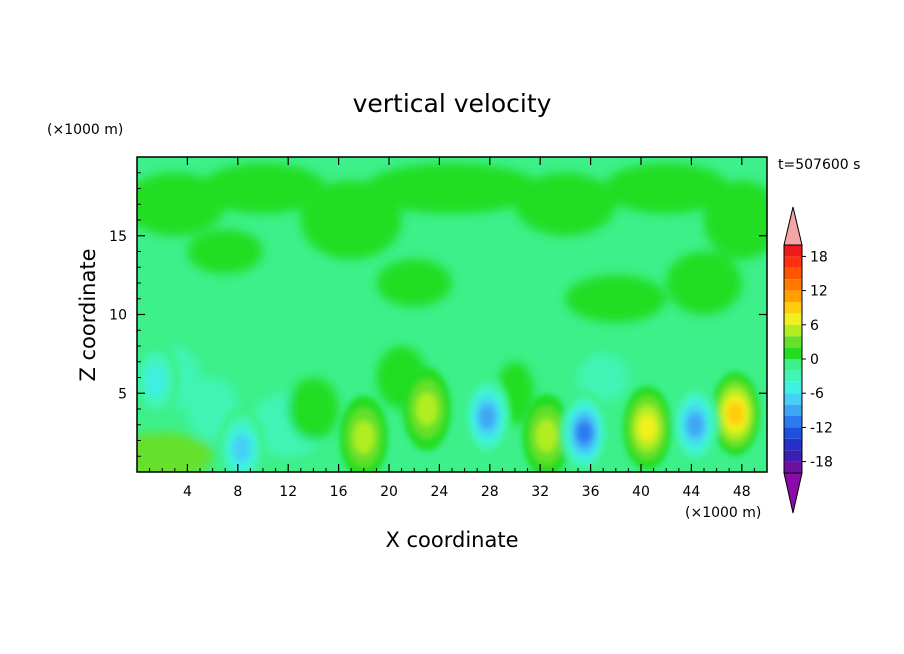 The width and height of the screenshot is (904, 654). I want to click on colorbar-tick-label: -12, so click(821, 428).